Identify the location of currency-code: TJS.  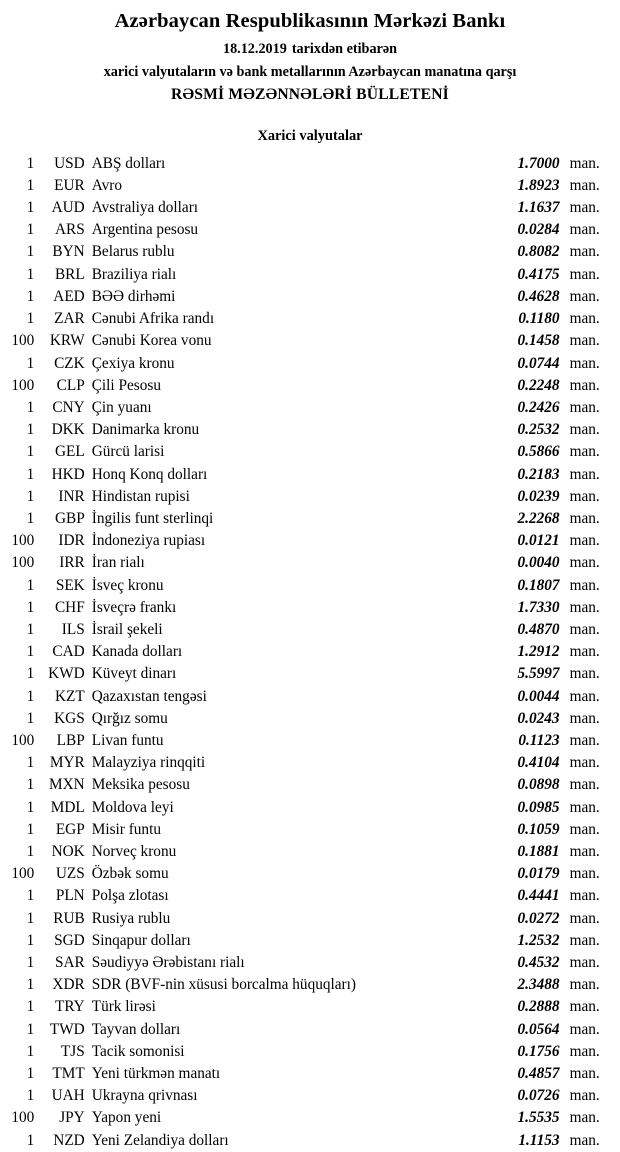
(72, 1051).